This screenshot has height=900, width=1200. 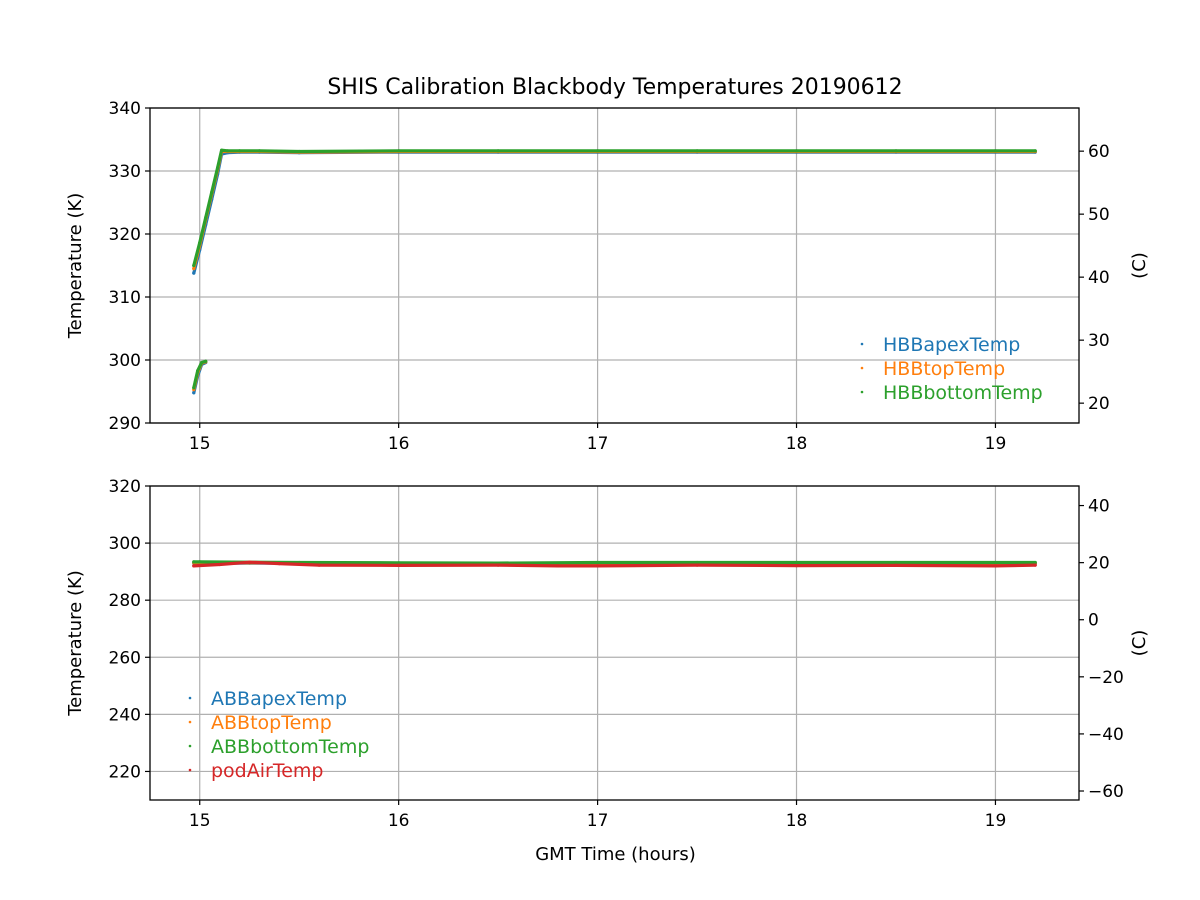 I want to click on top-y-tick-label: 310, so click(x=125, y=298).